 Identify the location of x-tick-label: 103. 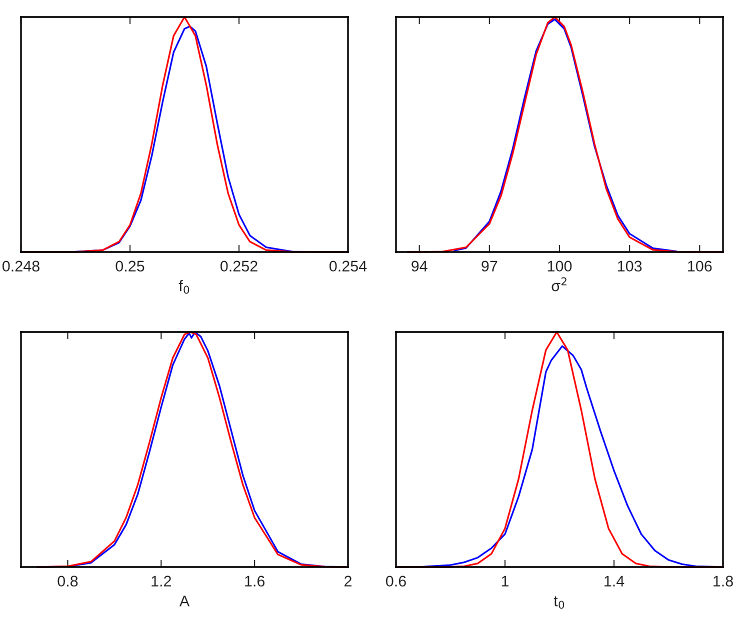
(630, 266).